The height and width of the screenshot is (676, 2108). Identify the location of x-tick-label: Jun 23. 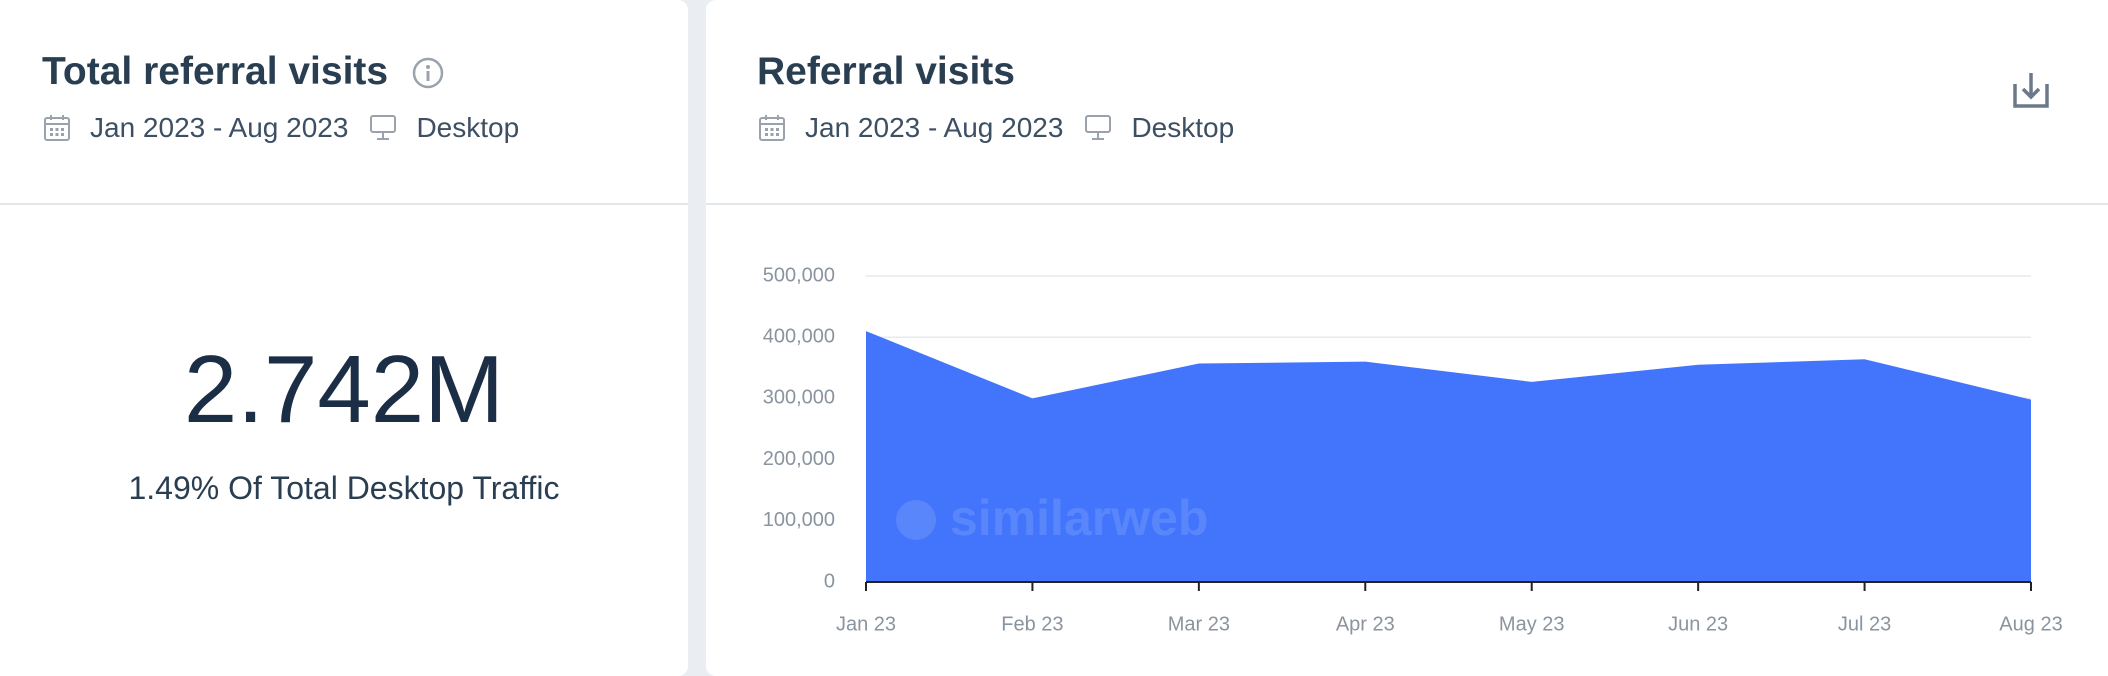
(1698, 624).